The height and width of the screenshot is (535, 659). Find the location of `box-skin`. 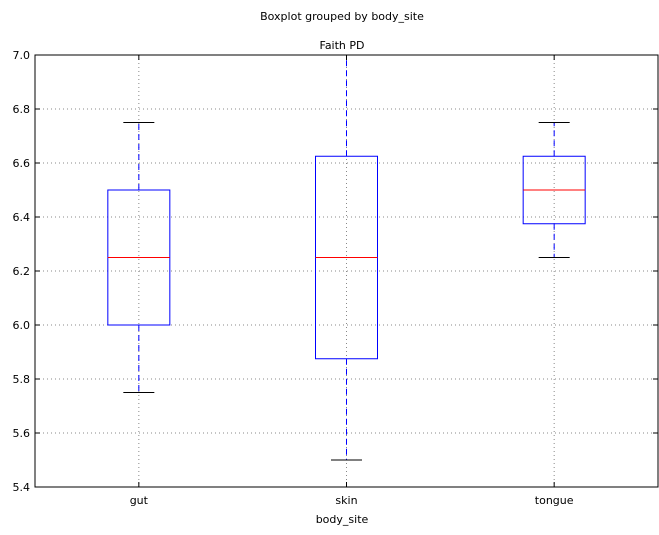

box-skin is located at coordinates (346, 257).